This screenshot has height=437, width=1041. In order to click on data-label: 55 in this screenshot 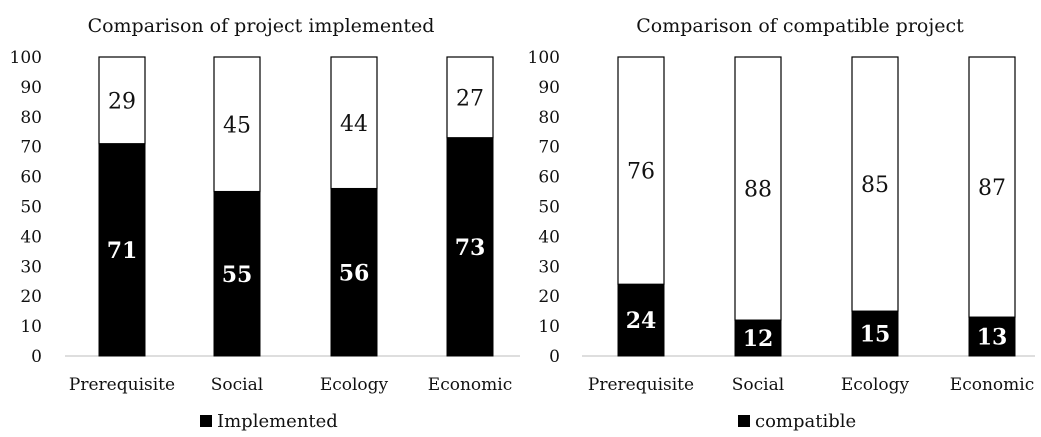, I will do `click(237, 275)`.